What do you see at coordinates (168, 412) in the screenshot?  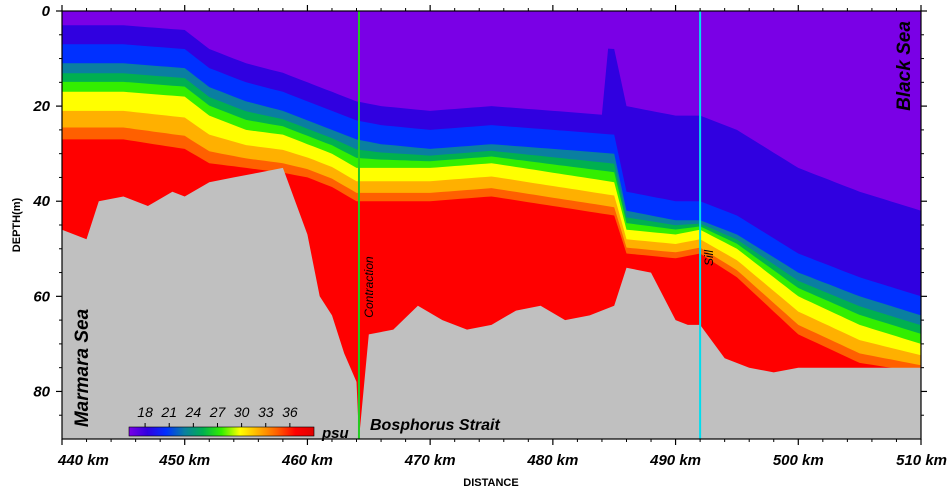 I see `colorbar-tick-label: 21` at bounding box center [168, 412].